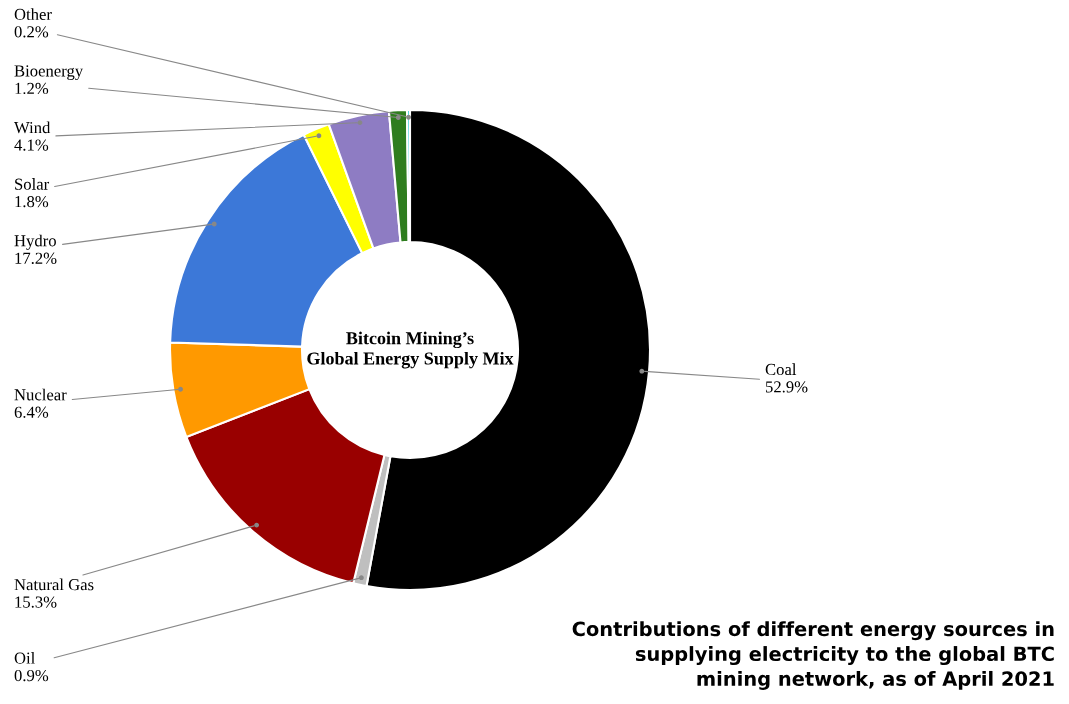 The height and width of the screenshot is (704, 1069). I want to click on slice-label: Hydro, so click(35, 242).